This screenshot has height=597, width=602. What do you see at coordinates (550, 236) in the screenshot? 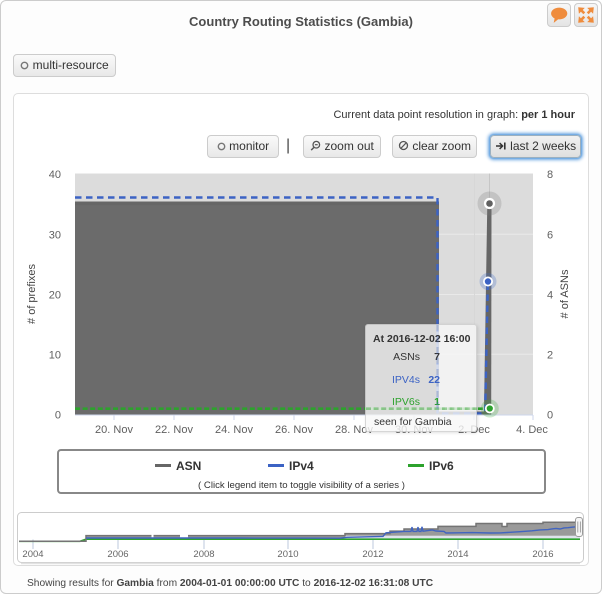
I see `svg-text: 6` at bounding box center [550, 236].